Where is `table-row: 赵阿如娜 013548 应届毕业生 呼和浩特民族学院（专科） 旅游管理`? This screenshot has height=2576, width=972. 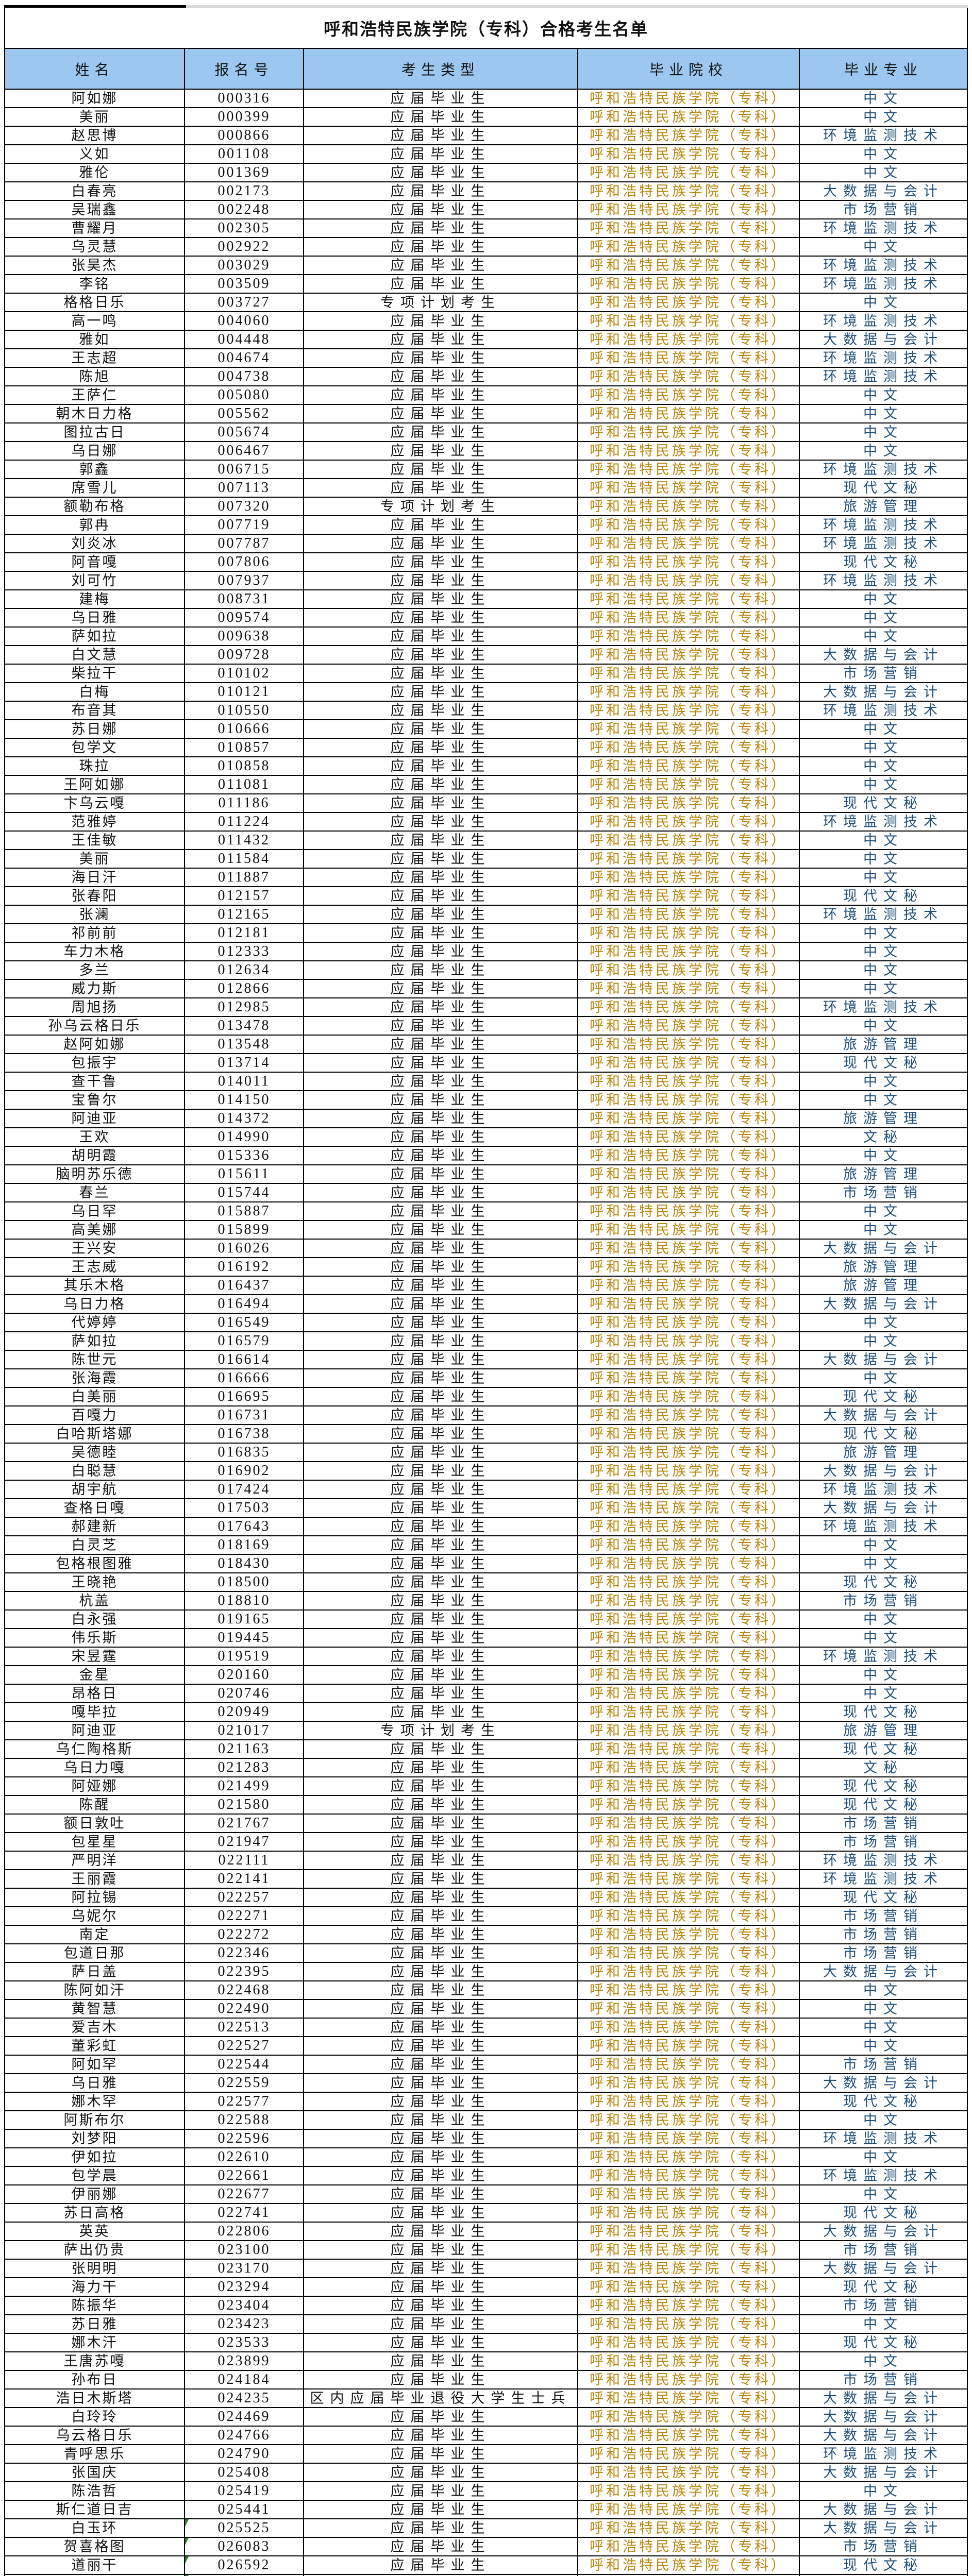
table-row: 赵阿如娜 013548 应届毕业生 呼和浩特民族学院（专科） 旅游管理 is located at coordinates (486, 1045).